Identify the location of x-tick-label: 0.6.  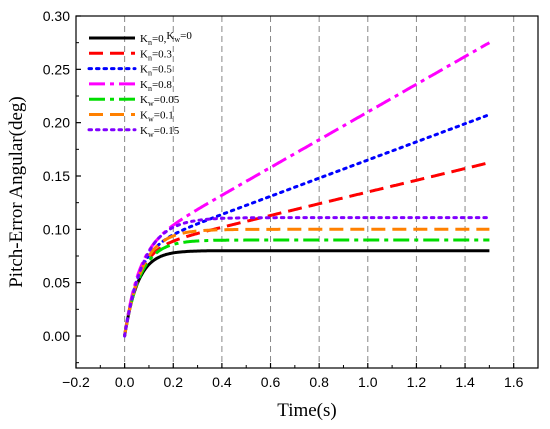
(271, 382).